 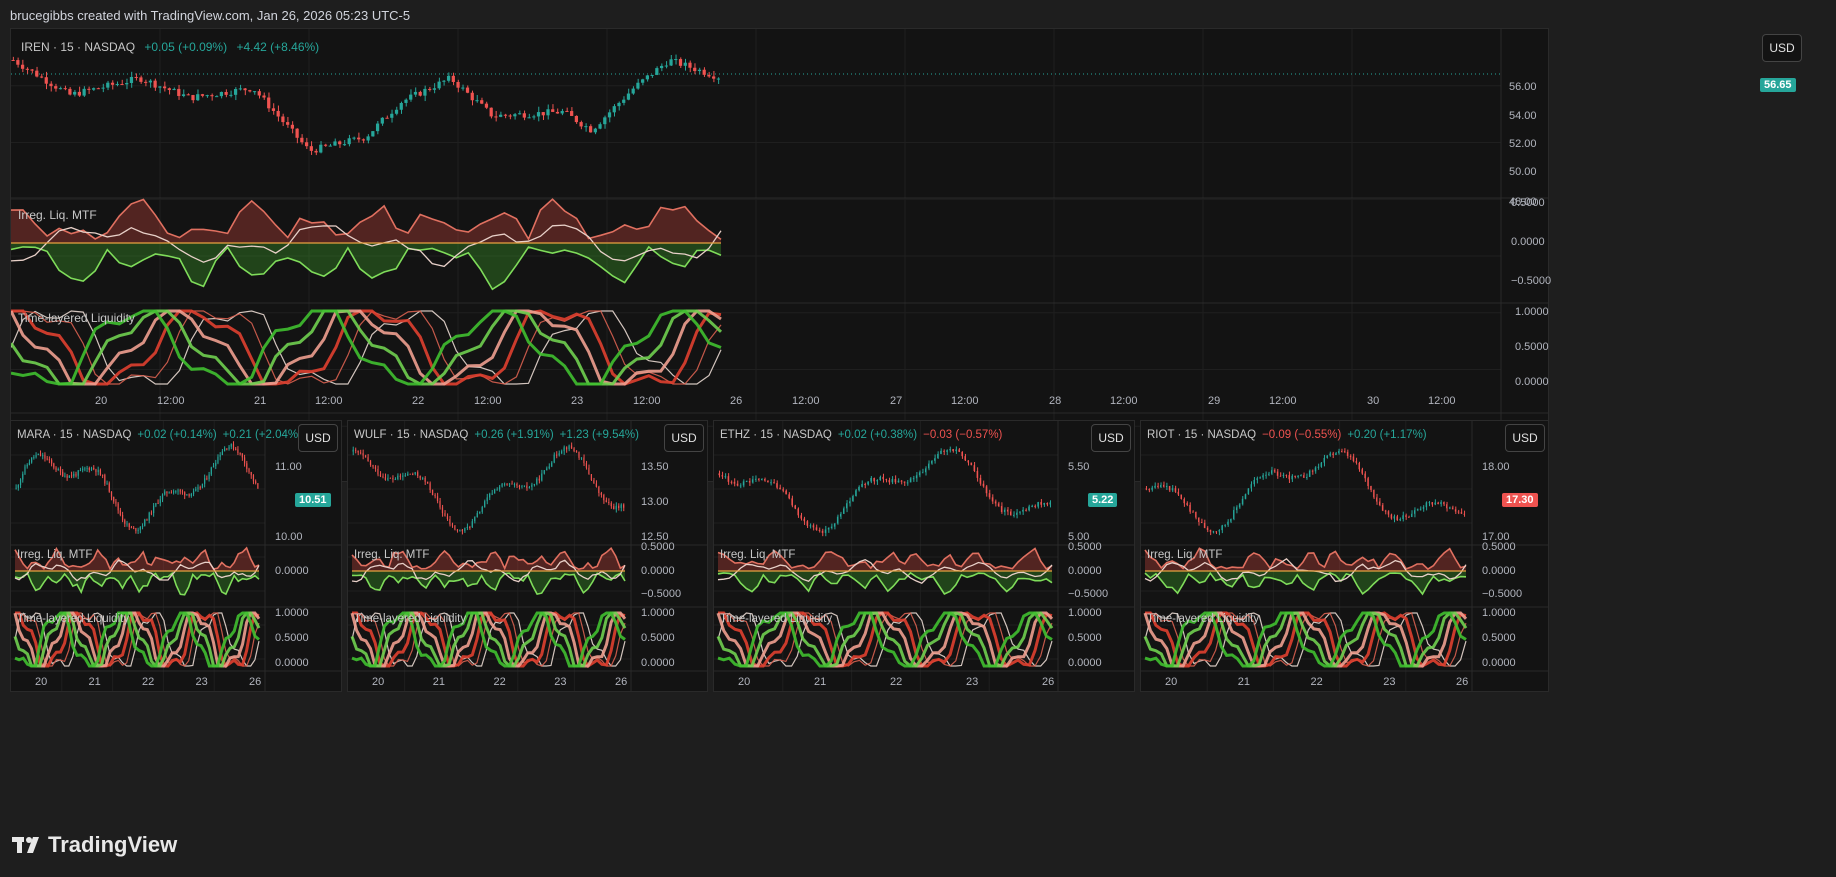 What do you see at coordinates (1782, 48) in the screenshot?
I see `main-currency-button: USD` at bounding box center [1782, 48].